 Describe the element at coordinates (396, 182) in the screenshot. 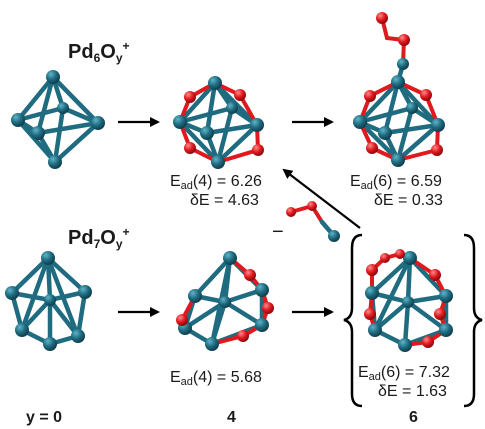

I see `pd6-y6-ead-label: Ead(6) = 6.59` at that location.